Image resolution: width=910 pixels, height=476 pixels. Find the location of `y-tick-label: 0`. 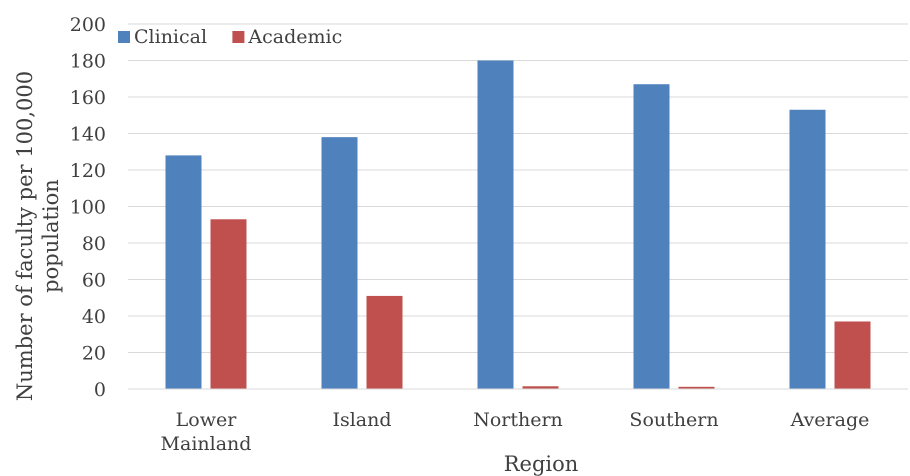

y-tick-label: 0 is located at coordinates (100, 390).